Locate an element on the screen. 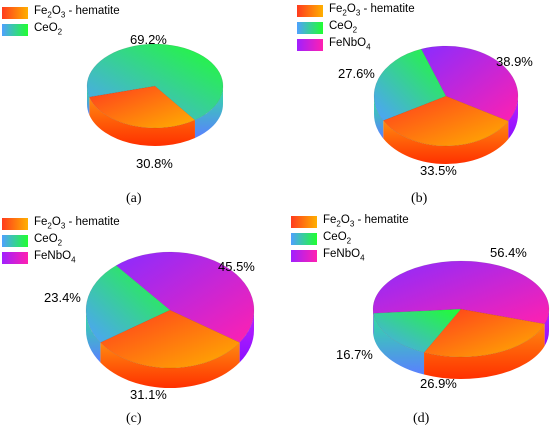 Image resolution: width=550 pixels, height=431 pixels. pie-chart-d is located at coordinates (461, 319).